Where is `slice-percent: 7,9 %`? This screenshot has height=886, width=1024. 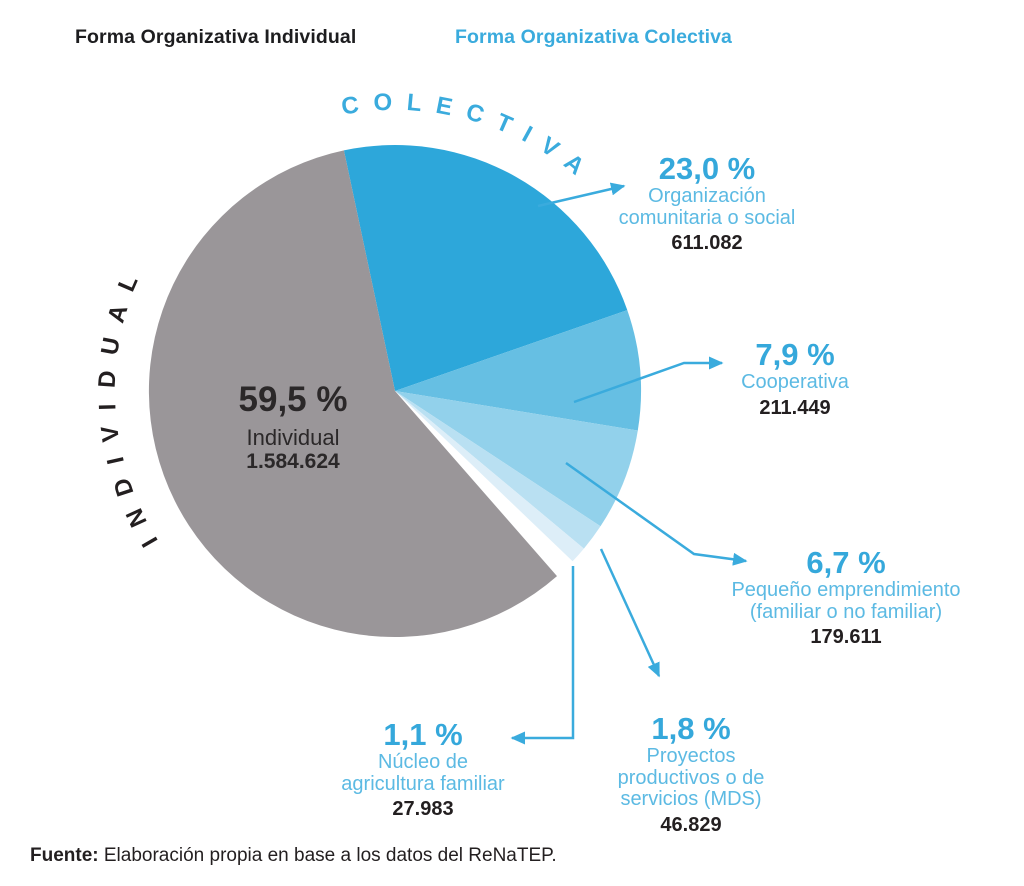 slice-percent: 7,9 % is located at coordinates (795, 354).